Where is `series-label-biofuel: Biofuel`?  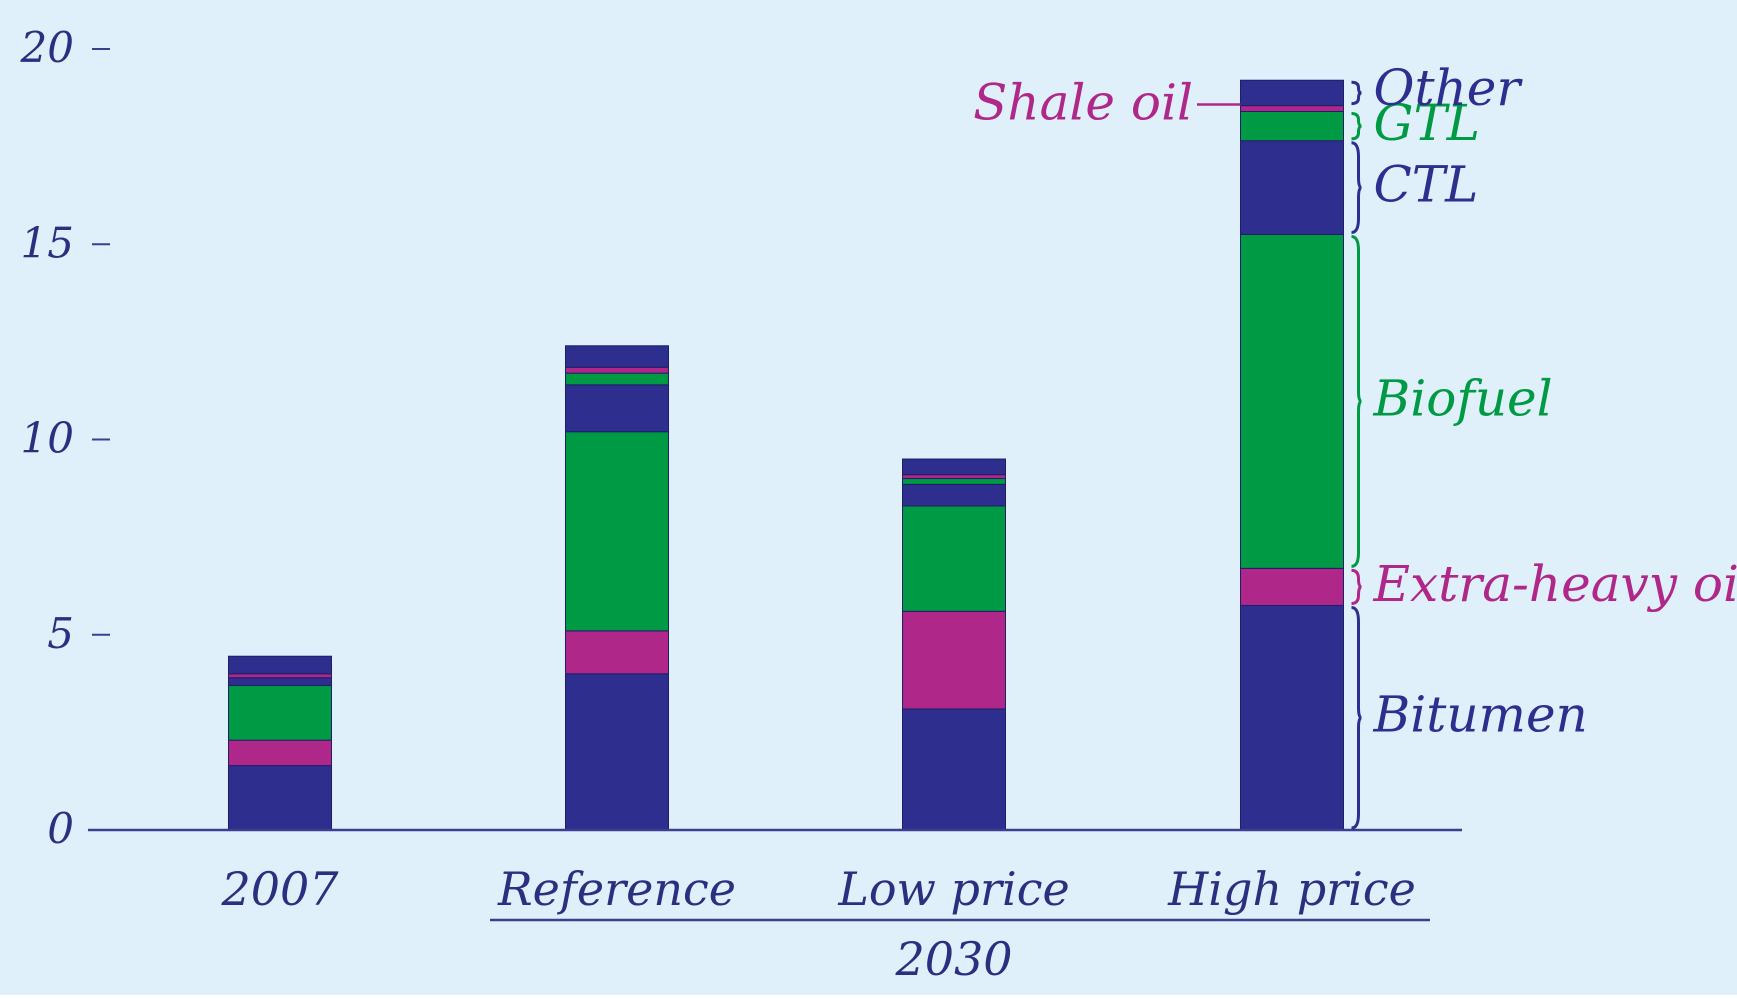
series-label-biofuel: Biofuel is located at coordinates (1463, 398).